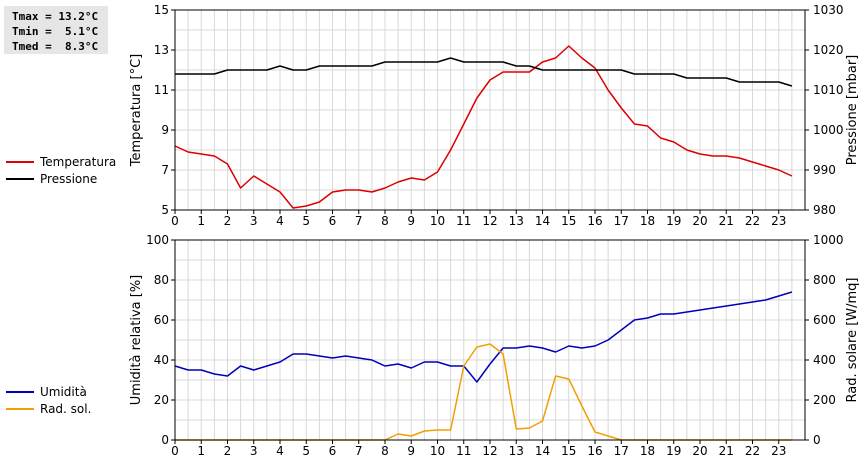  Describe the element at coordinates (828, 50) in the screenshot. I see `y-right-tick-label: 1020` at that location.